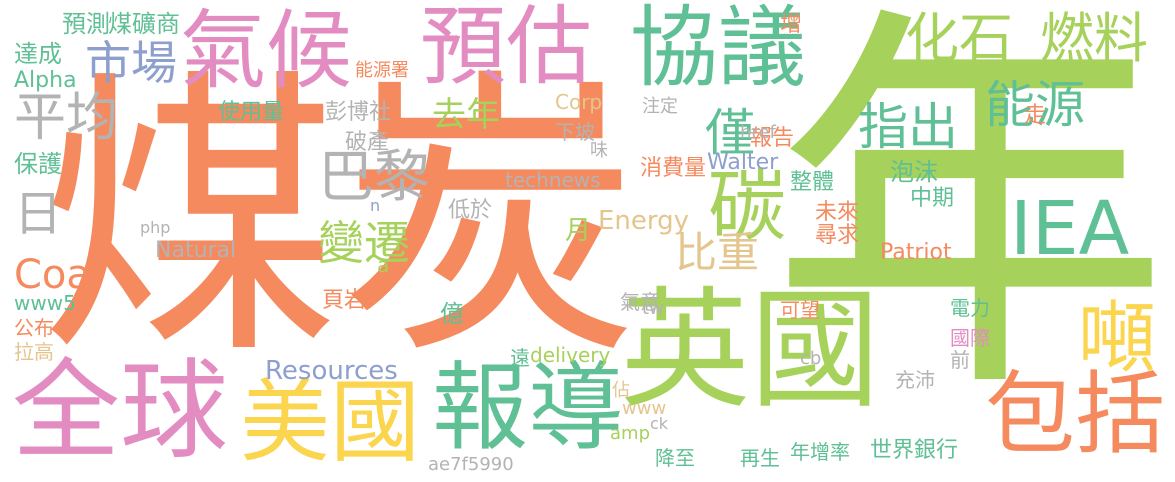 Image resolution: width=1175 pixels, height=482 pixels. I want to click on word-abundant: 充沛, so click(915, 380).